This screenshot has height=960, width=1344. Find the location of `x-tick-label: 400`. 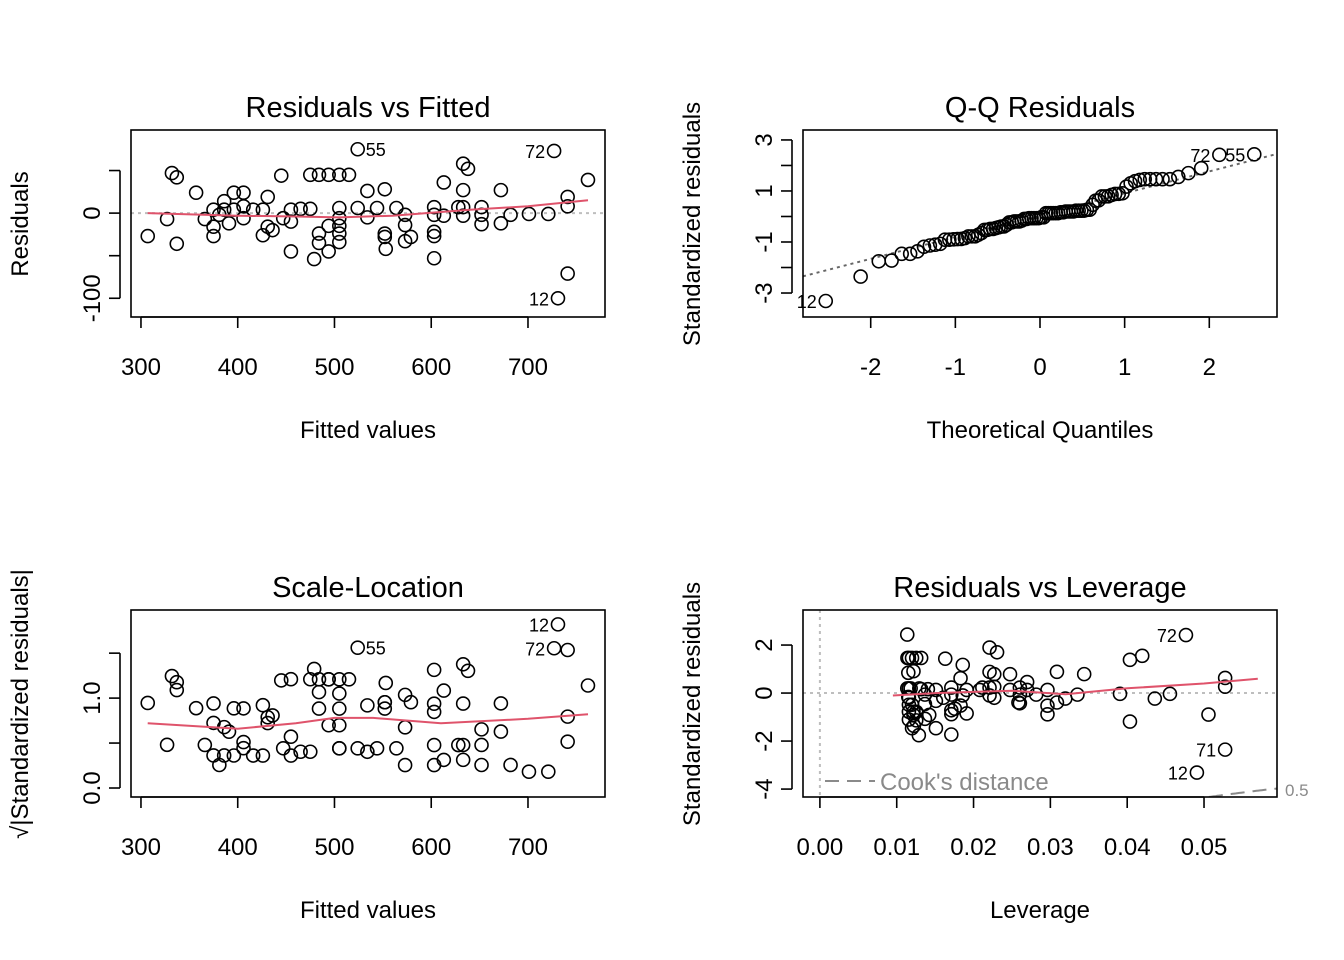

x-tick-label: 400 is located at coordinates (238, 847).